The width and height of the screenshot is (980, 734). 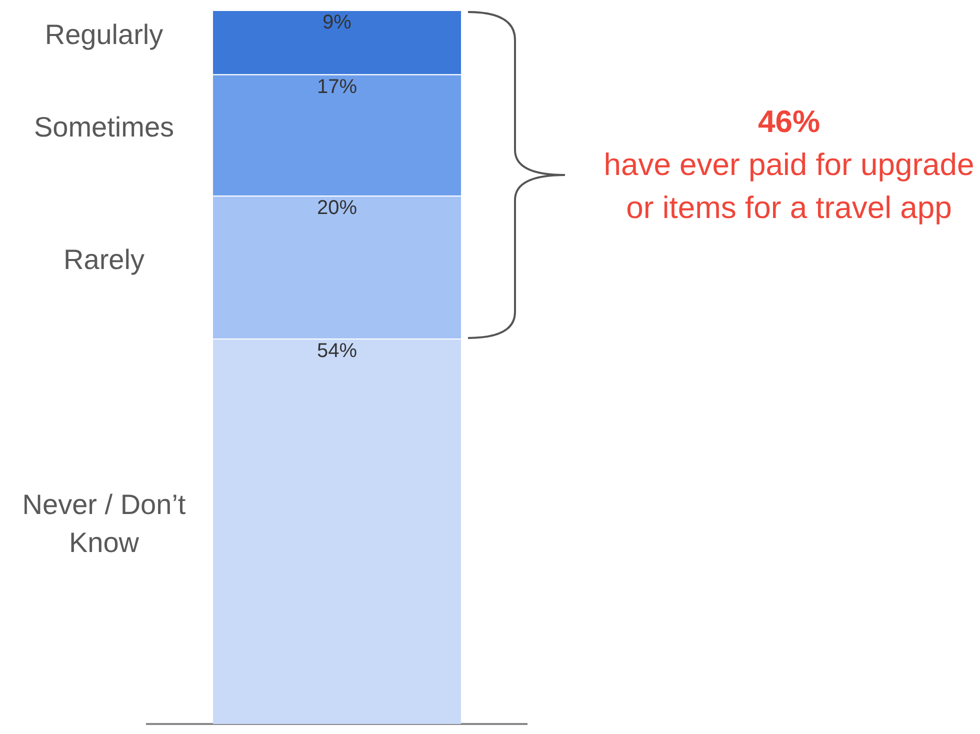 What do you see at coordinates (337, 208) in the screenshot?
I see `data-label: 20%` at bounding box center [337, 208].